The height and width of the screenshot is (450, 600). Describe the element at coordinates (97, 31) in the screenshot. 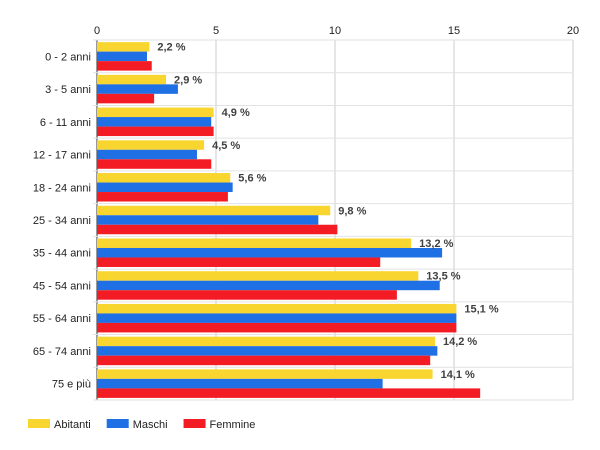

I see `x-tick-label: 0` at that location.